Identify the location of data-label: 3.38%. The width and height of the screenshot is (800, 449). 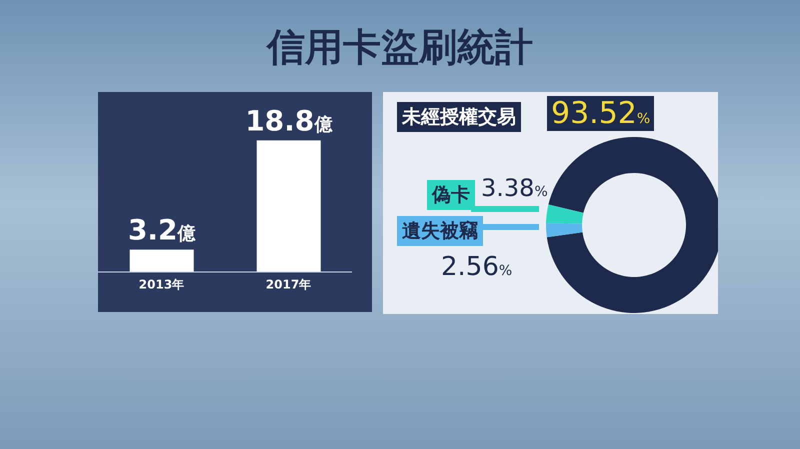
(514, 188).